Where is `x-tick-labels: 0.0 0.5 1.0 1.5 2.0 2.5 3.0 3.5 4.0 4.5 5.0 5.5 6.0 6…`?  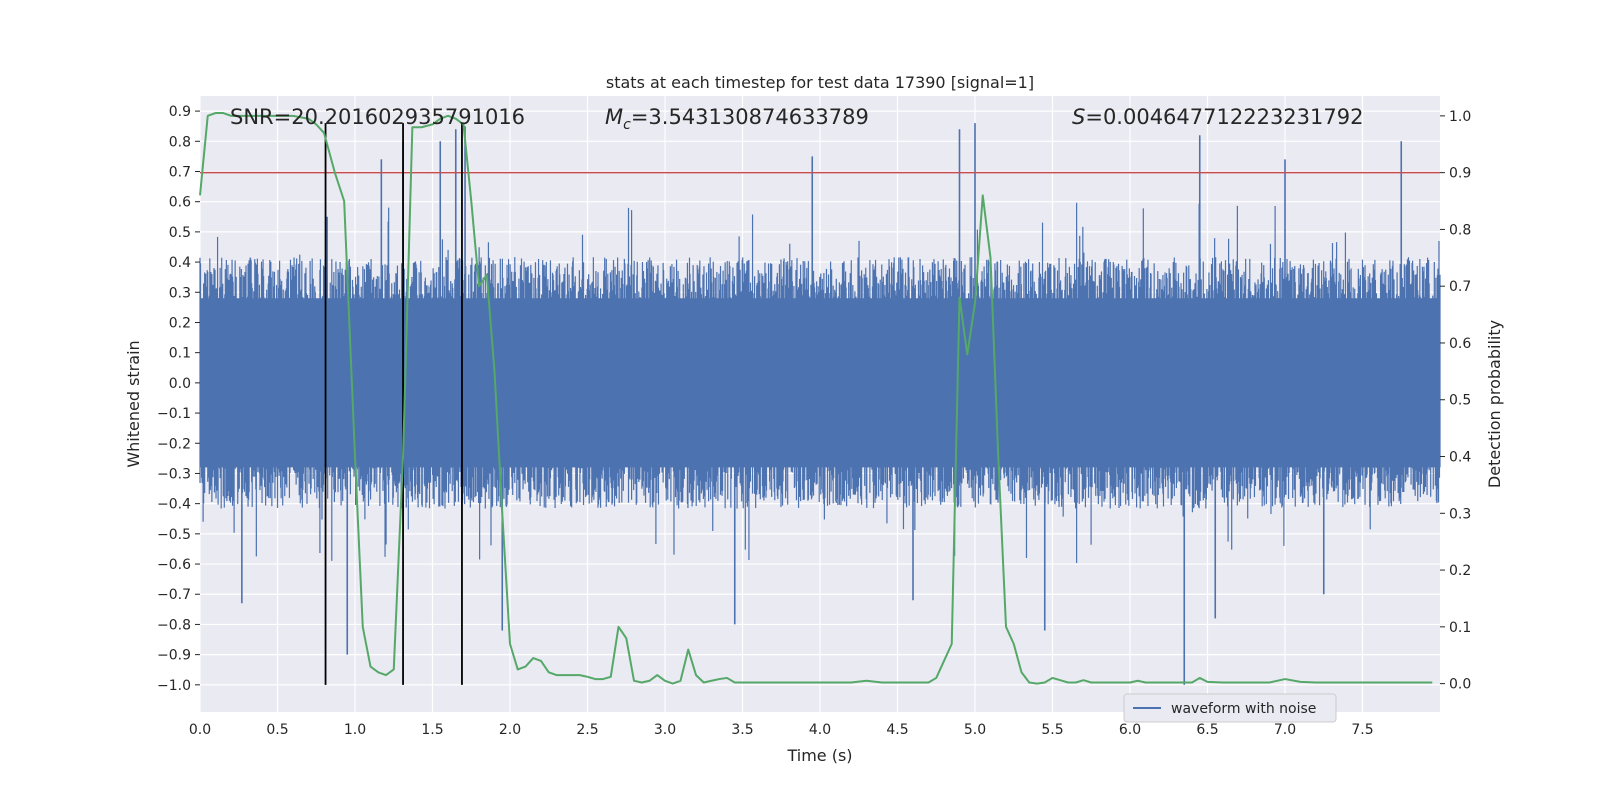
x-tick-labels: 0.0 0.5 1.0 1.5 2.0 2.5 3.0 3.5 4.0 4.5 5.0 5.5 6.0 6… is located at coordinates (781, 730).